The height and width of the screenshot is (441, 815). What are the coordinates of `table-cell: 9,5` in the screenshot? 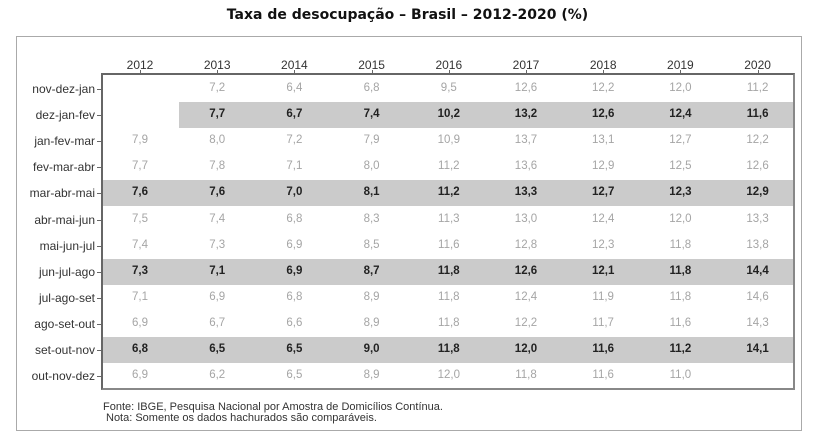 It's located at (448, 88).